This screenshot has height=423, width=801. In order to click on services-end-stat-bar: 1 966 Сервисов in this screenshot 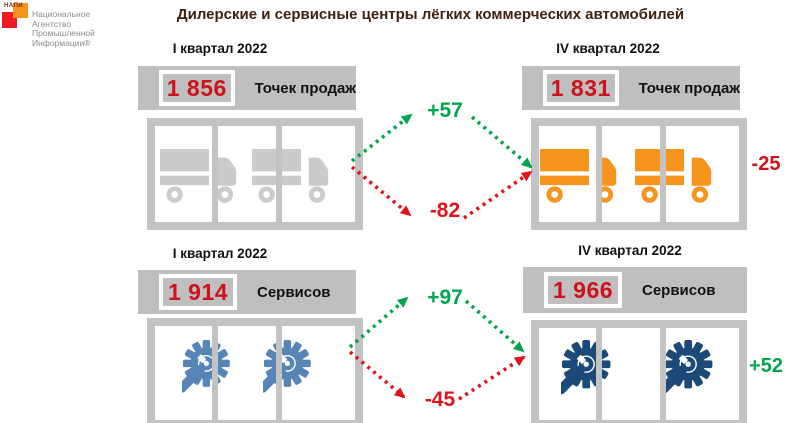, I will do `click(635, 290)`.